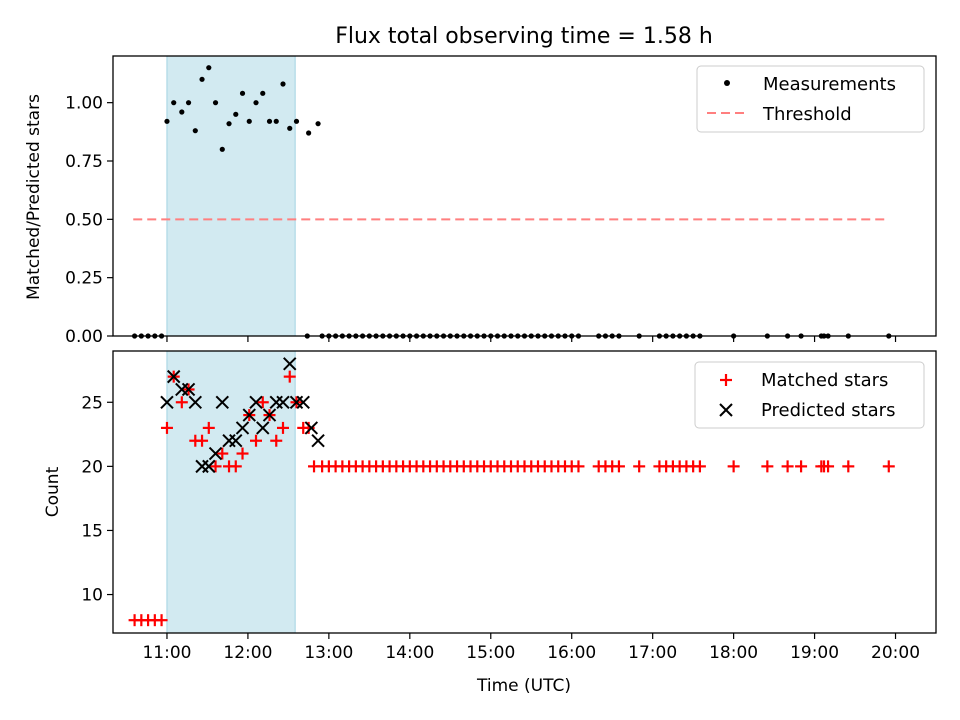  I want to click on top-legend-box, so click(810, 99).